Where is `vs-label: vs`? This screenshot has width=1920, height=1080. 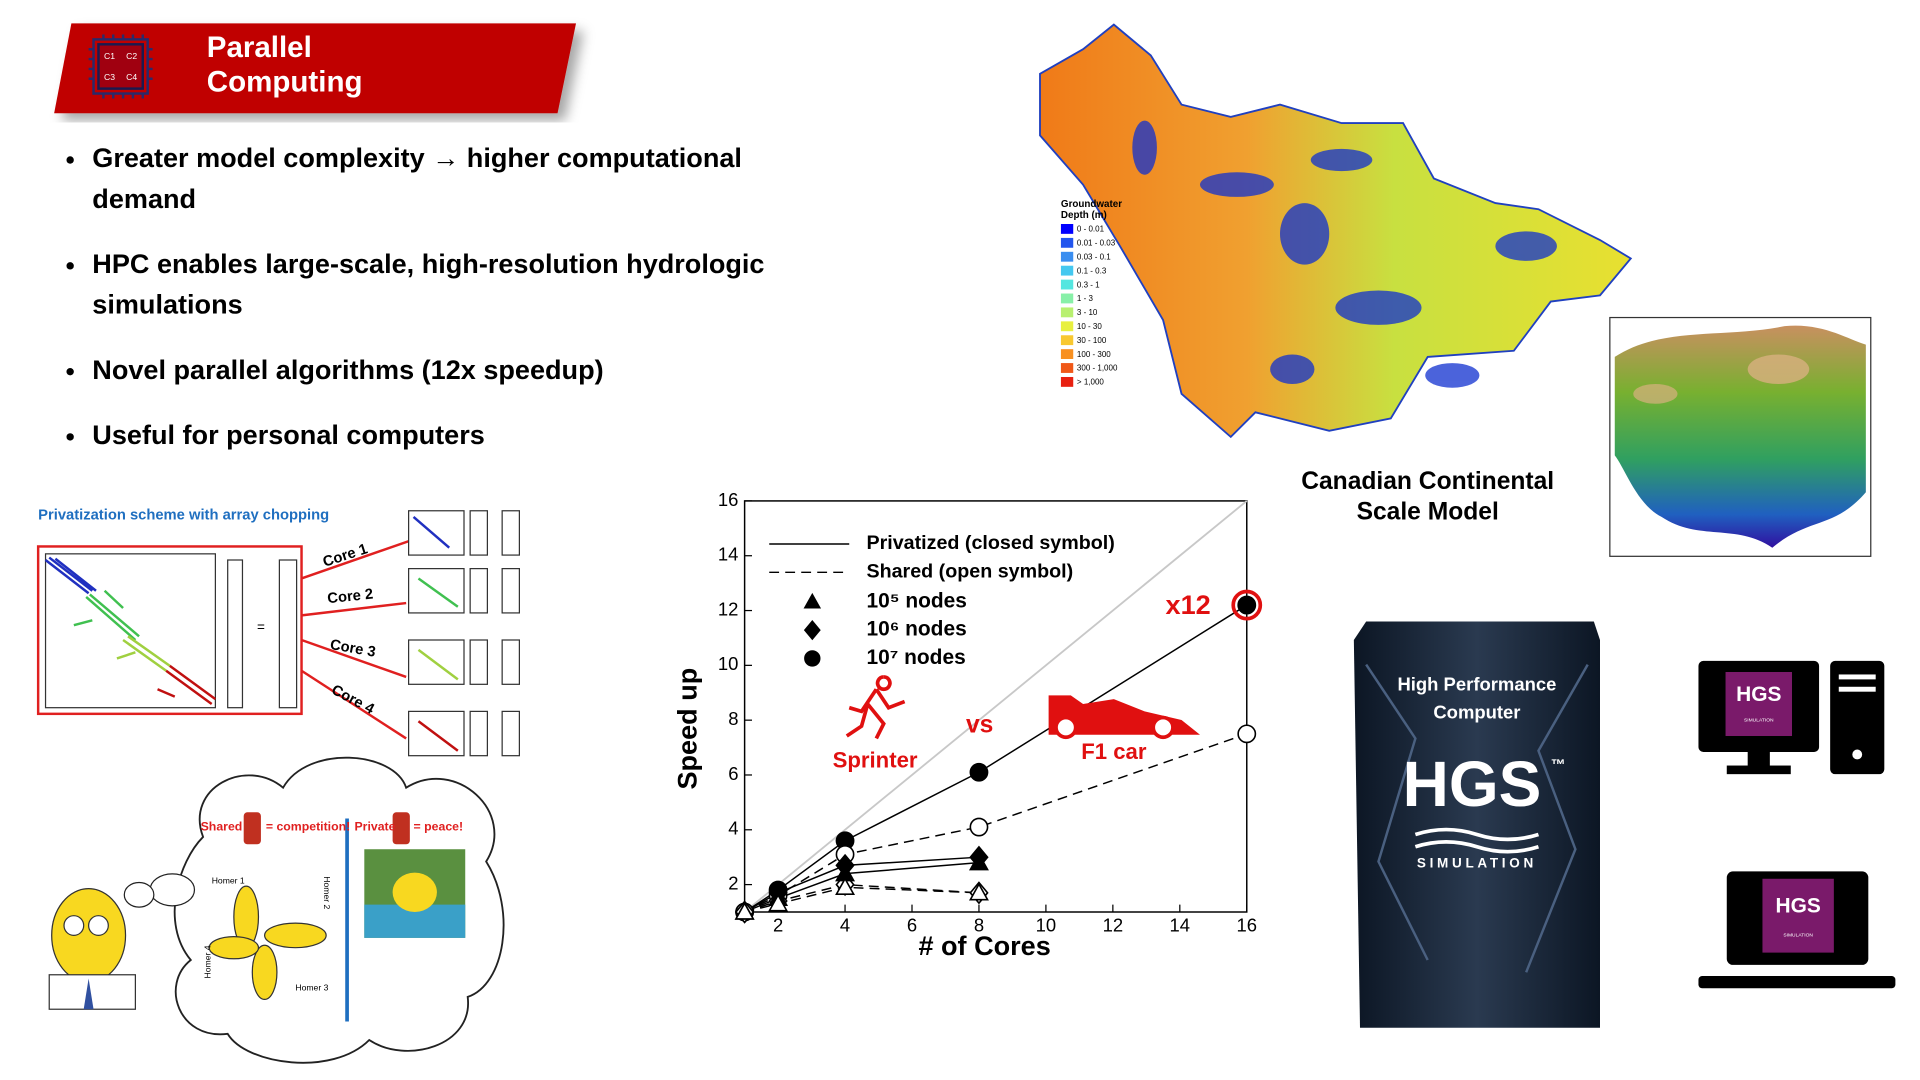
vs-label: vs is located at coordinates (979, 725).